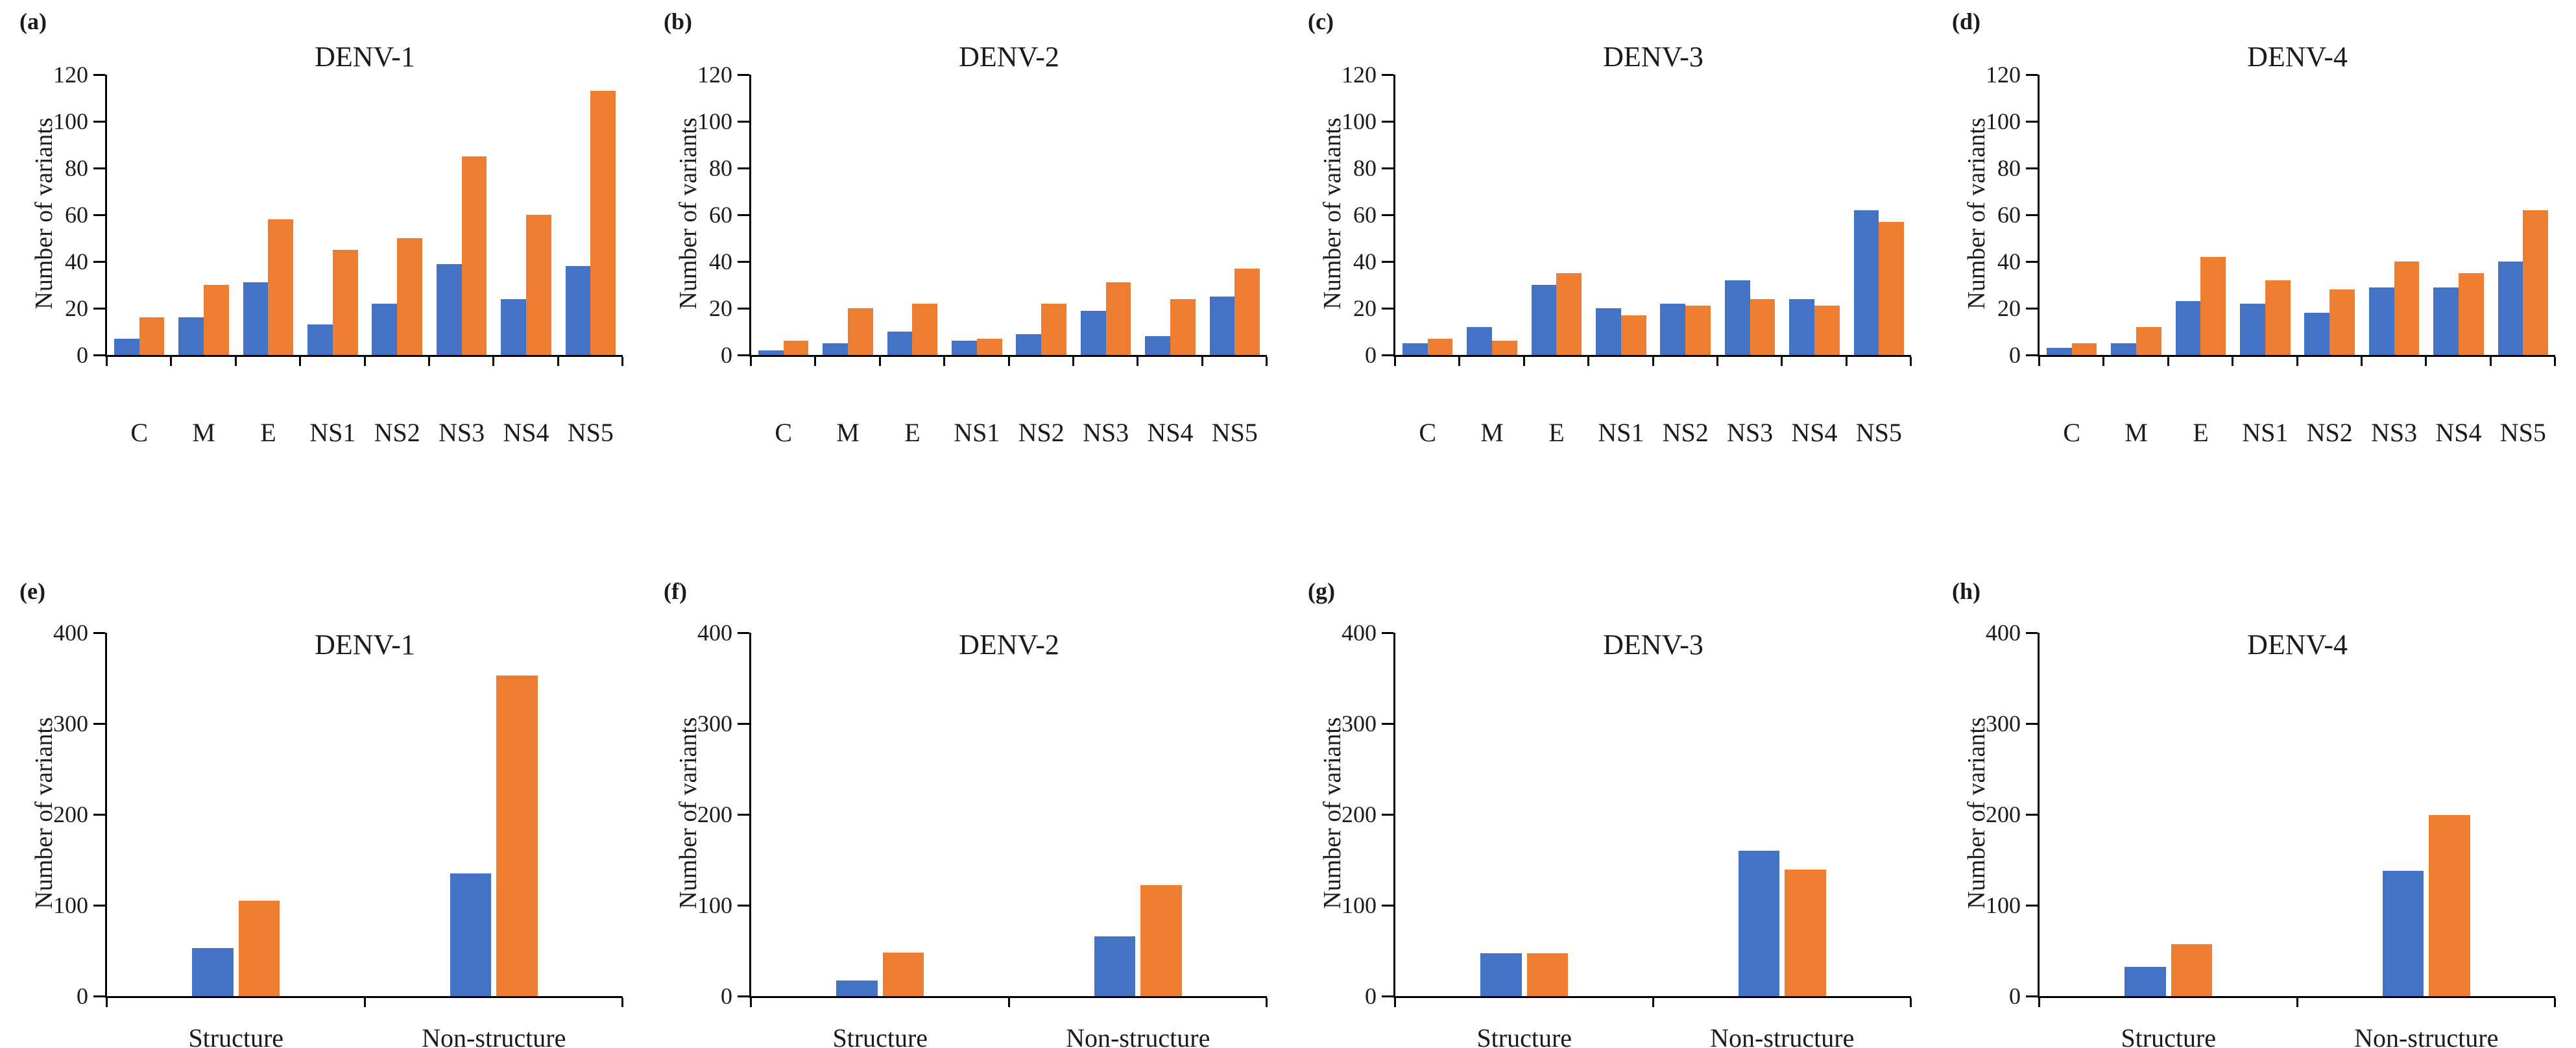 Image resolution: width=2576 pixels, height=1048 pixels. Describe the element at coordinates (720, 261) in the screenshot. I see `y-tick-label: 40` at that location.